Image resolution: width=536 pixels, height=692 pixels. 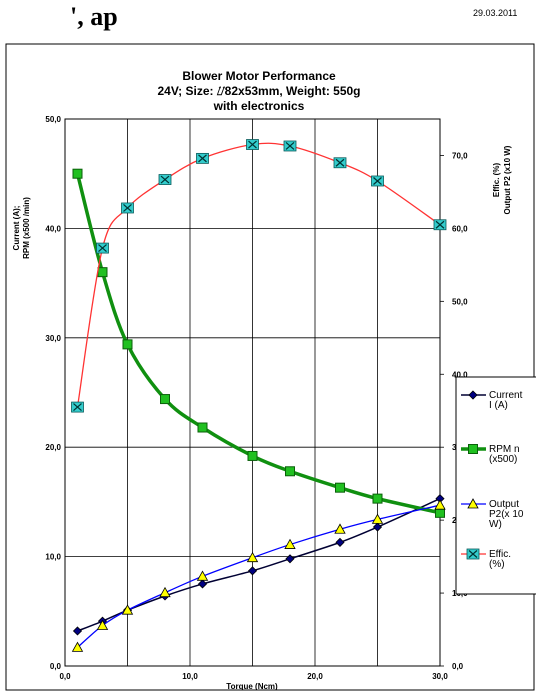 What do you see at coordinates (506, 395) in the screenshot?
I see `legend-label-current: Current` at bounding box center [506, 395].